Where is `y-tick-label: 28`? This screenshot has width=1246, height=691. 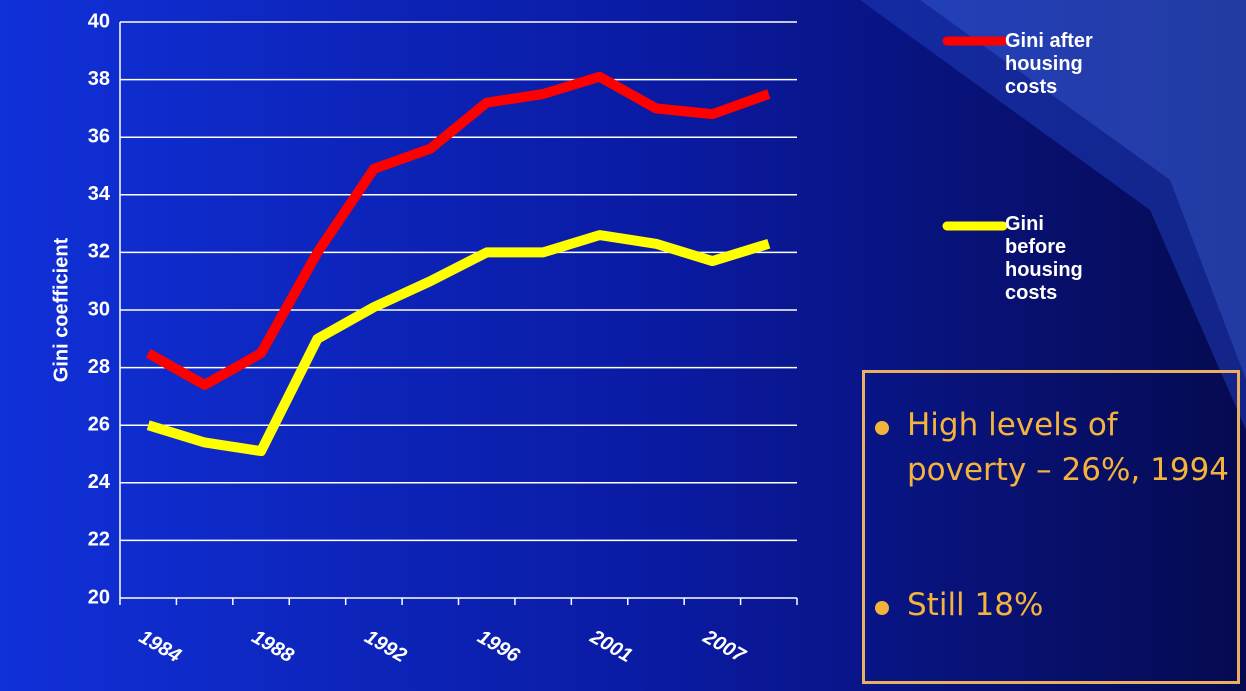
y-tick-label: 28 is located at coordinates (99, 367).